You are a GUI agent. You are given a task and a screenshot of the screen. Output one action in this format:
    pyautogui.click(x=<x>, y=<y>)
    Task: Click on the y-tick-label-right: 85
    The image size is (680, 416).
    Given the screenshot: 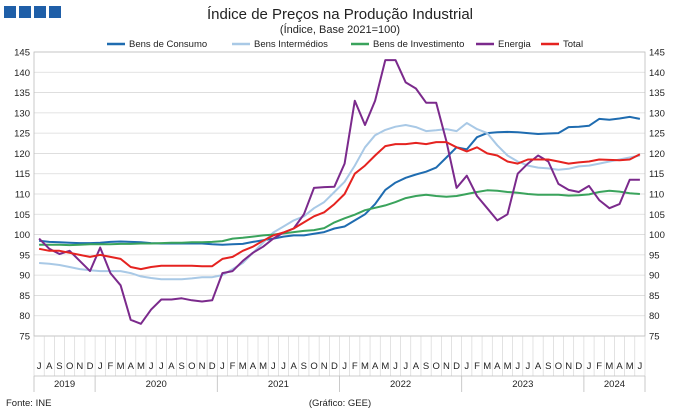 What is the action you would take?
    pyautogui.click(x=654, y=296)
    